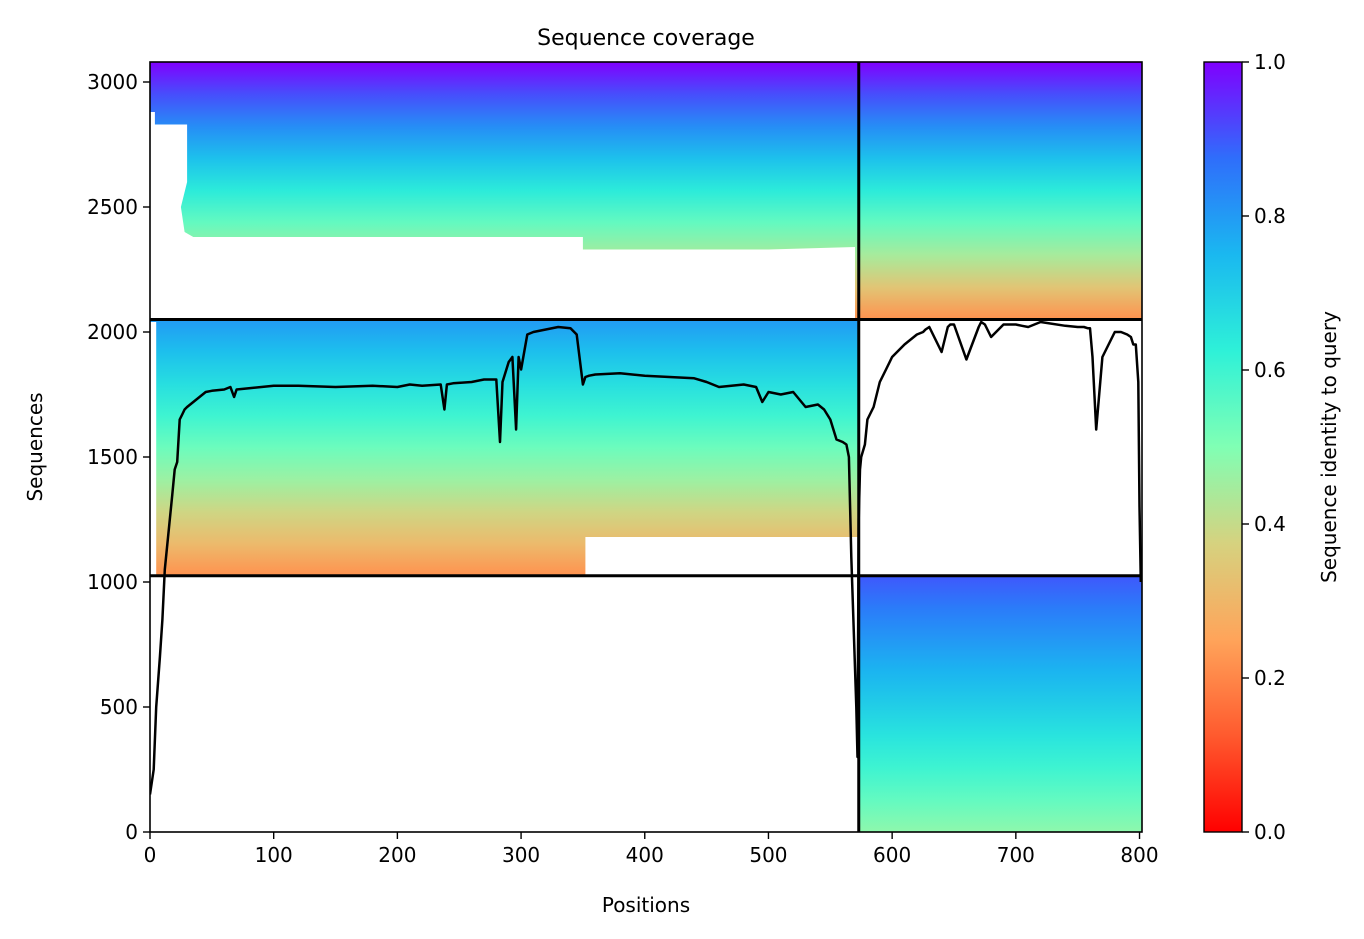  I want to click on x-tick-label: 500, so click(768, 855).